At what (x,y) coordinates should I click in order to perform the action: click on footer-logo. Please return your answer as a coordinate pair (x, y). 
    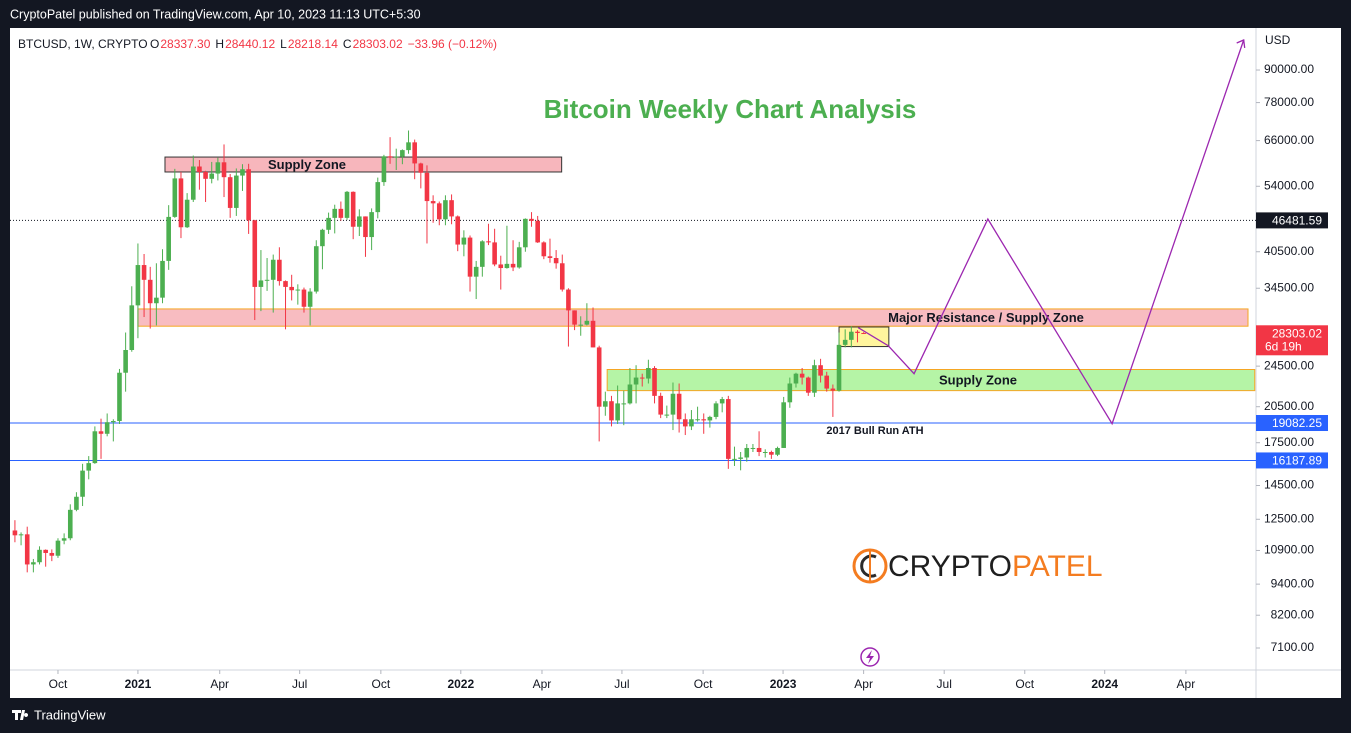
    Looking at the image, I should click on (20, 715).